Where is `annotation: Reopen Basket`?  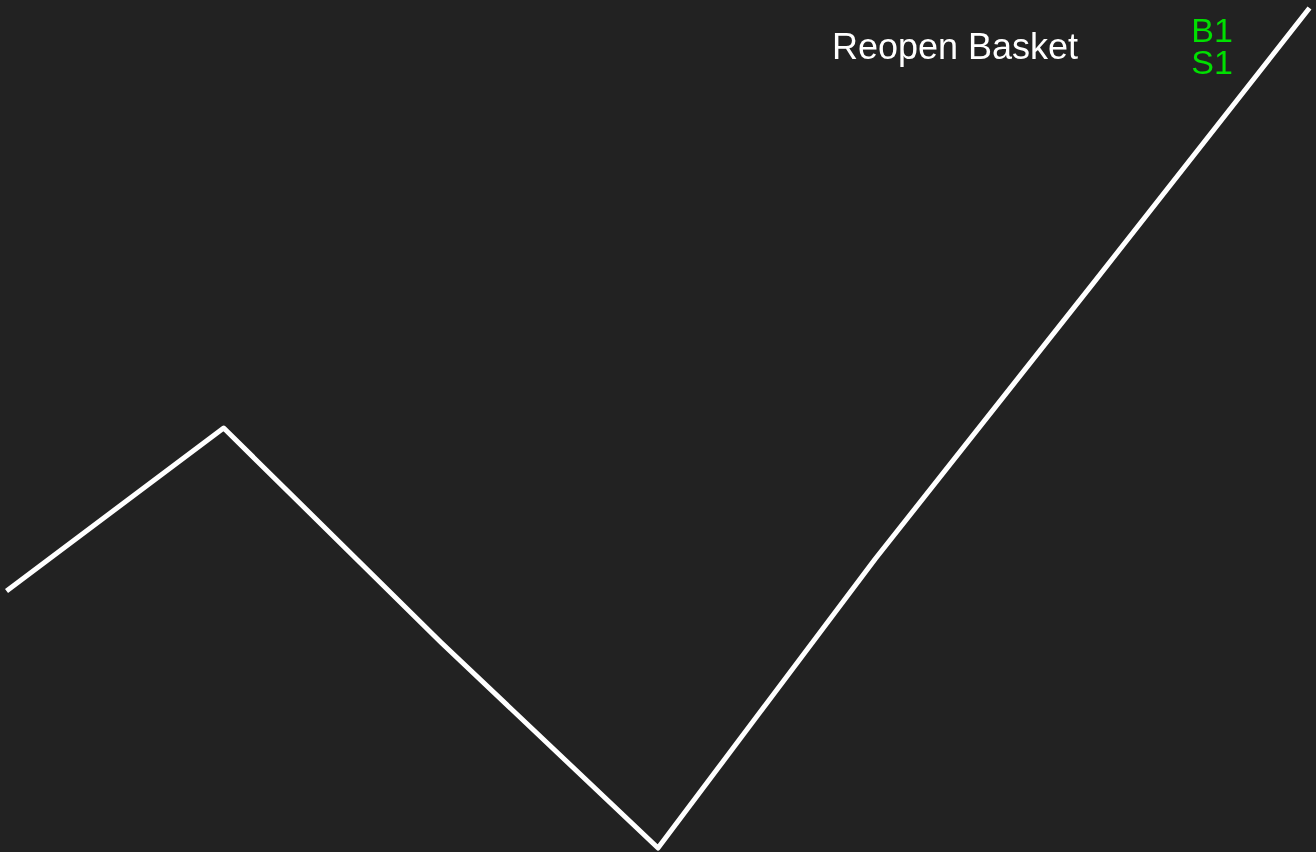 annotation: Reopen Basket is located at coordinates (955, 46).